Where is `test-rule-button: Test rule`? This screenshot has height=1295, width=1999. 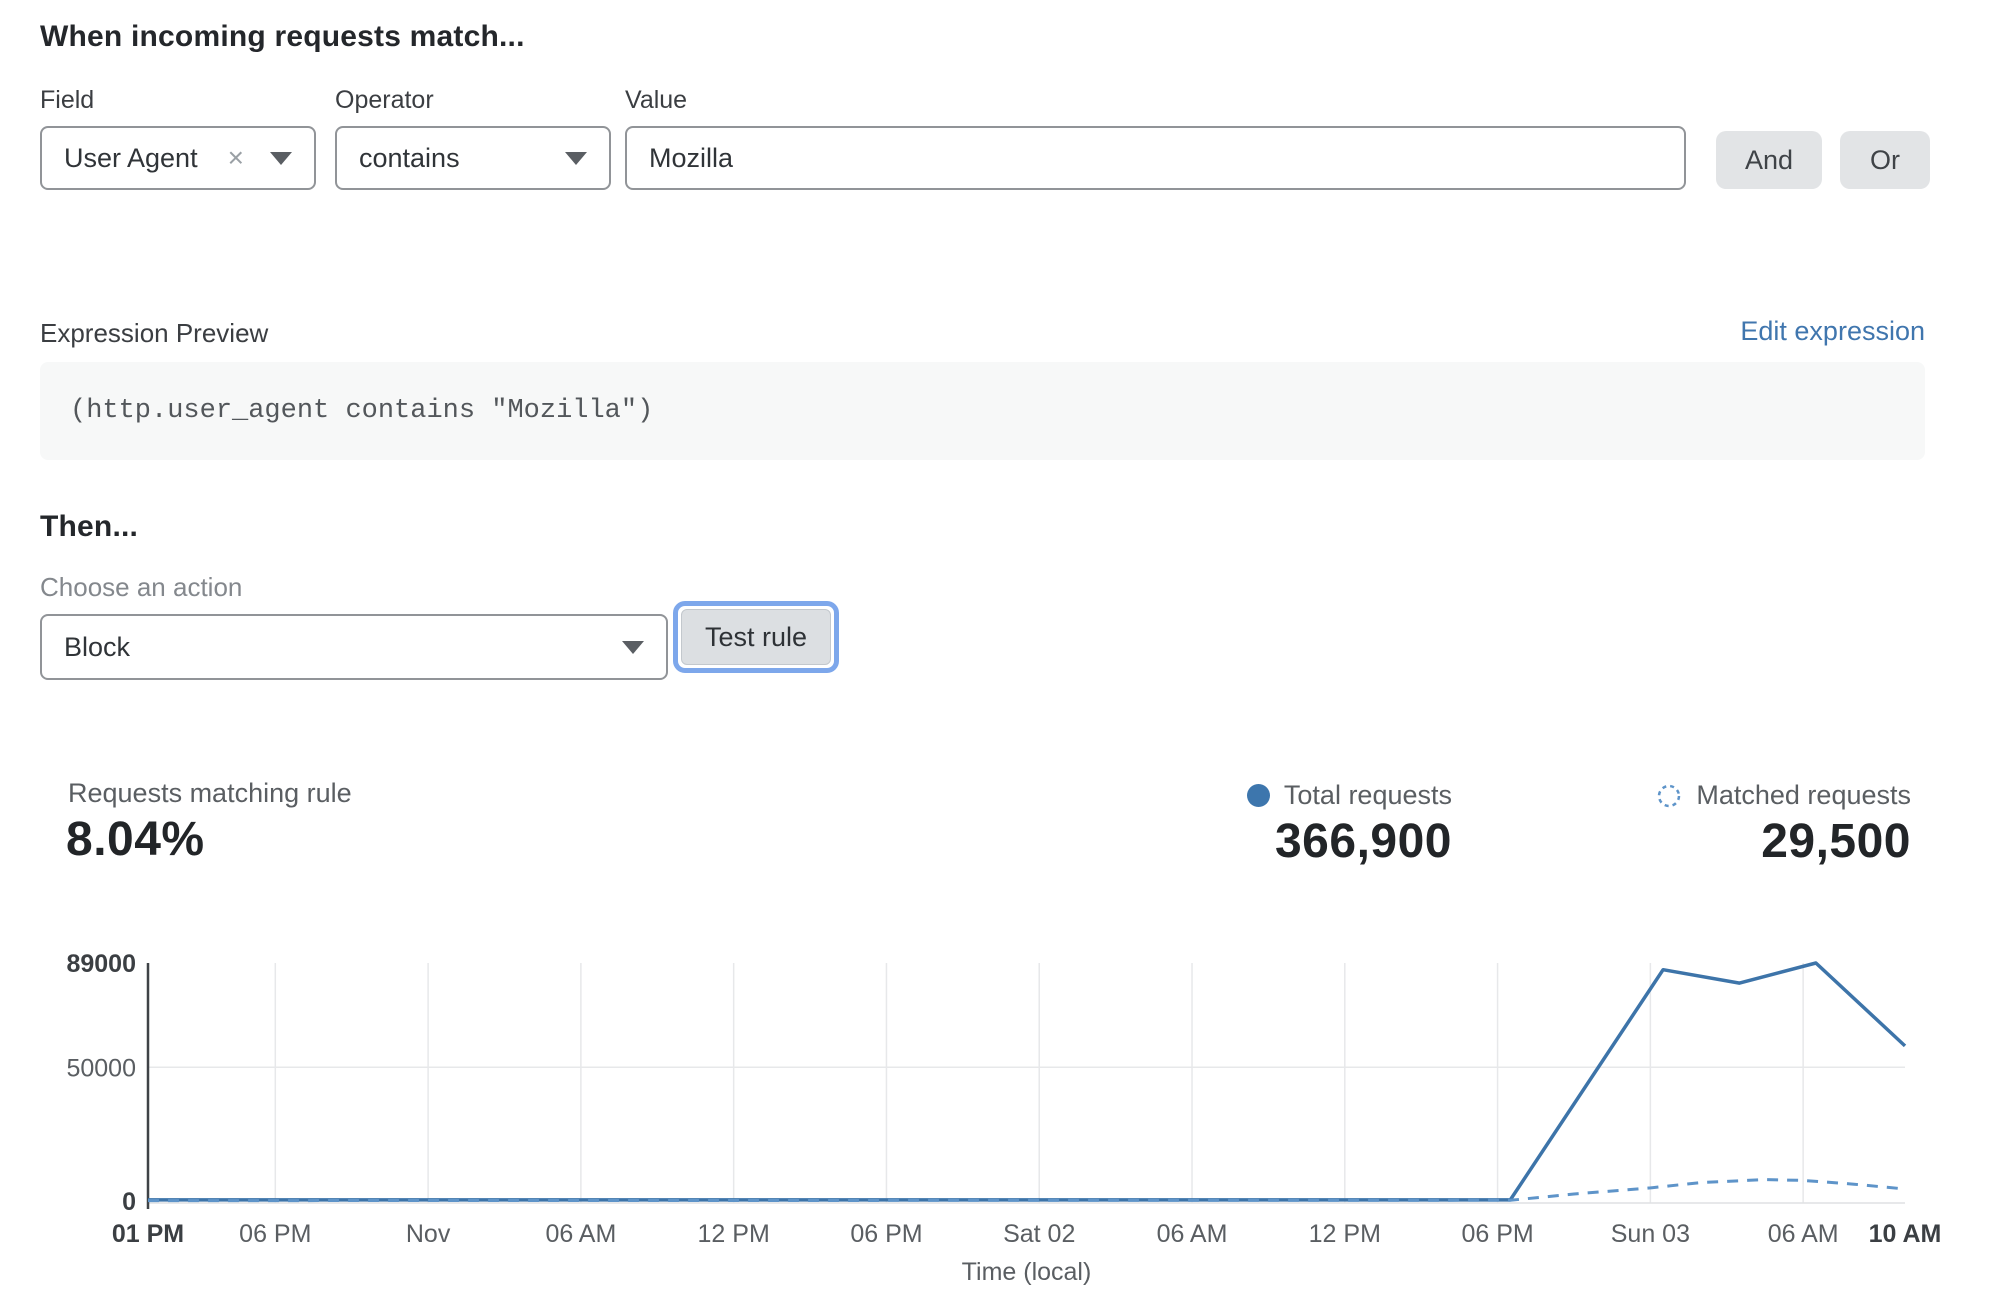
test-rule-button: Test rule is located at coordinates (756, 637).